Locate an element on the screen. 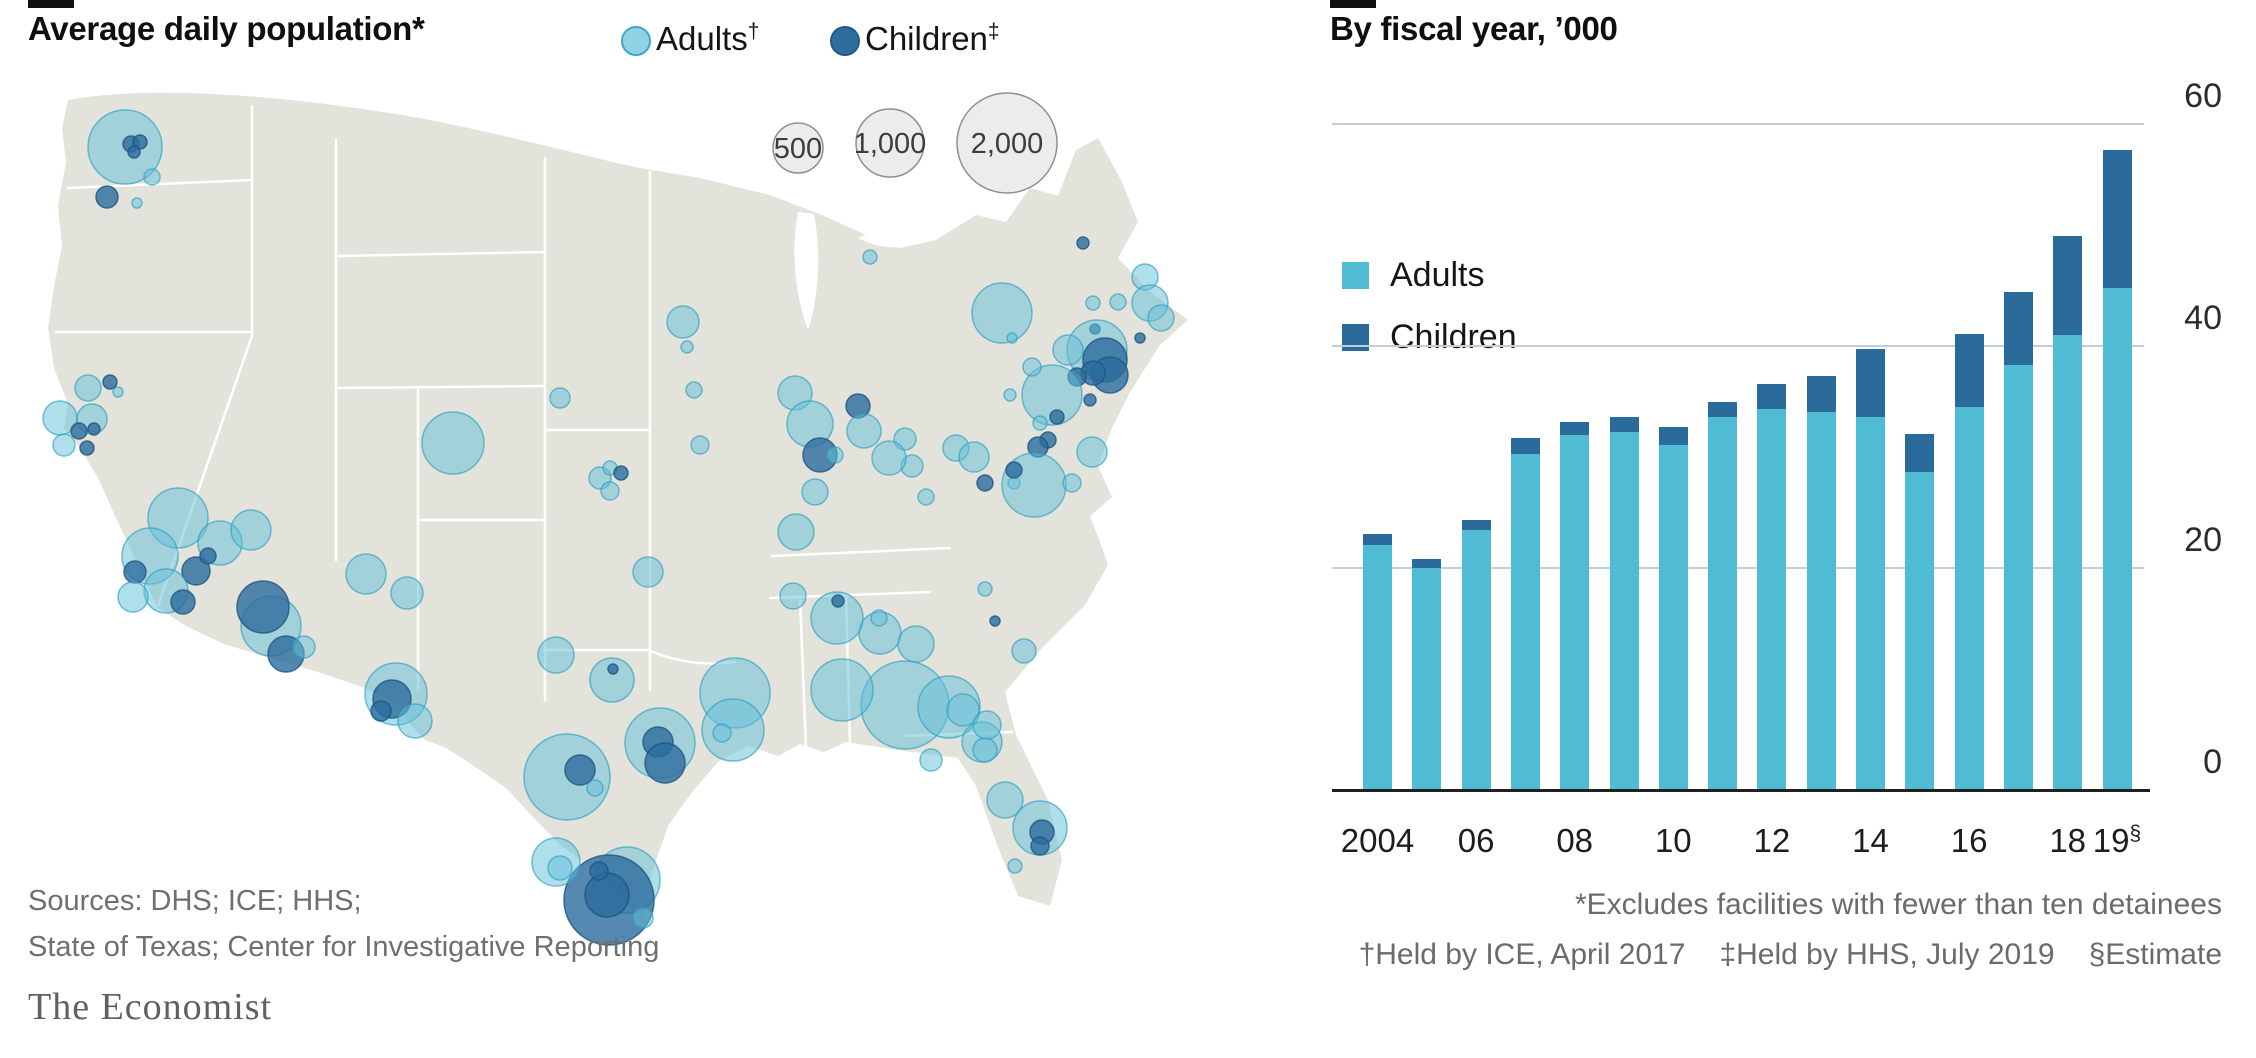 This screenshot has height=1058, width=2256. bar-children-2004 is located at coordinates (1377, 539).